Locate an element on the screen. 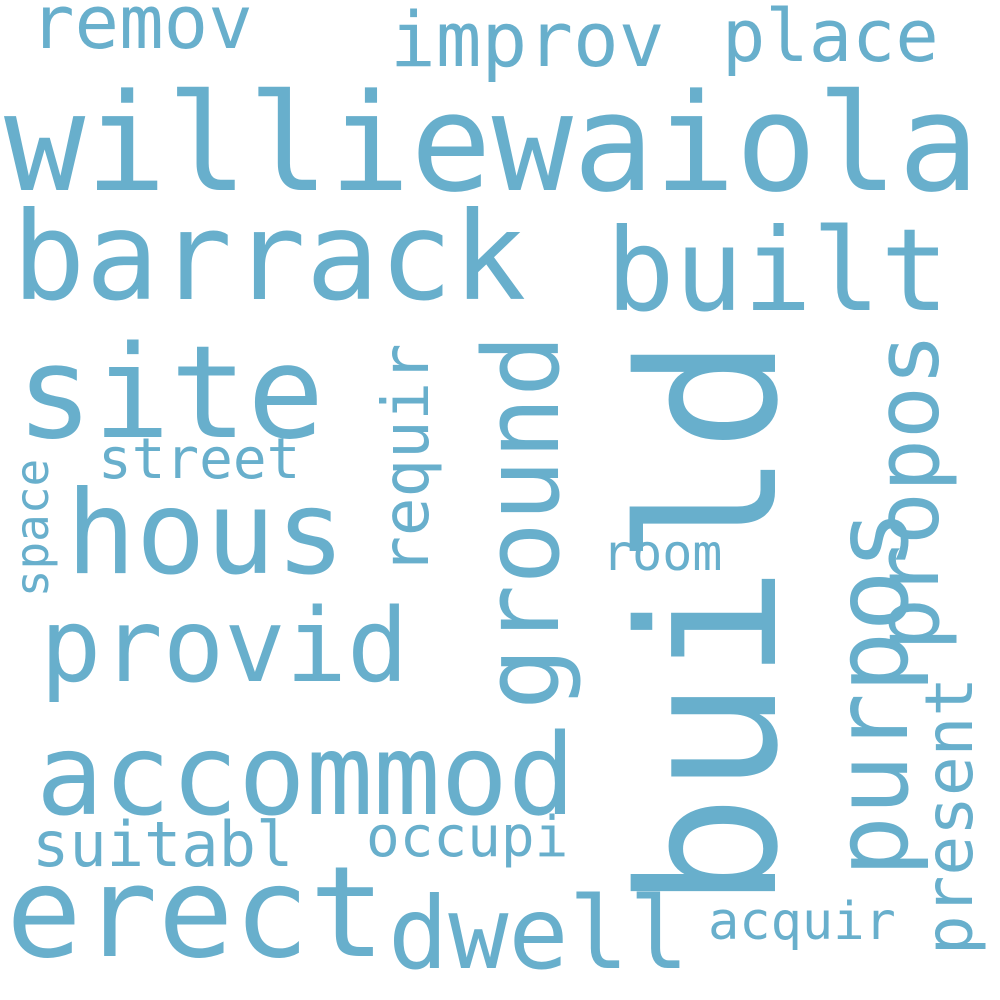  word-street: street is located at coordinates (199, 459).